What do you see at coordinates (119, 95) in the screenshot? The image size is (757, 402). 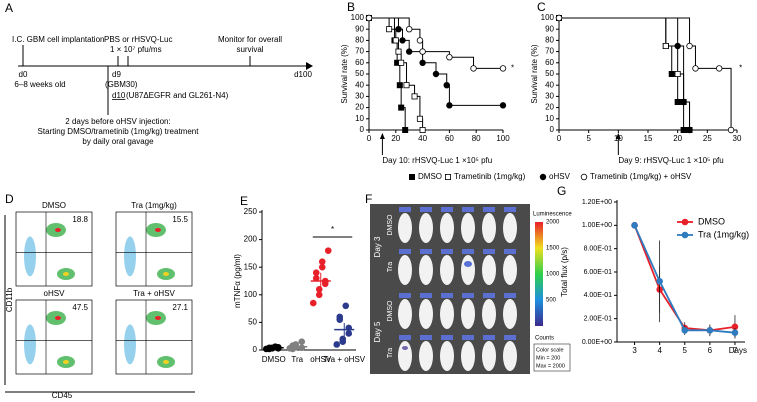 I see `day-label: d10` at bounding box center [119, 95].